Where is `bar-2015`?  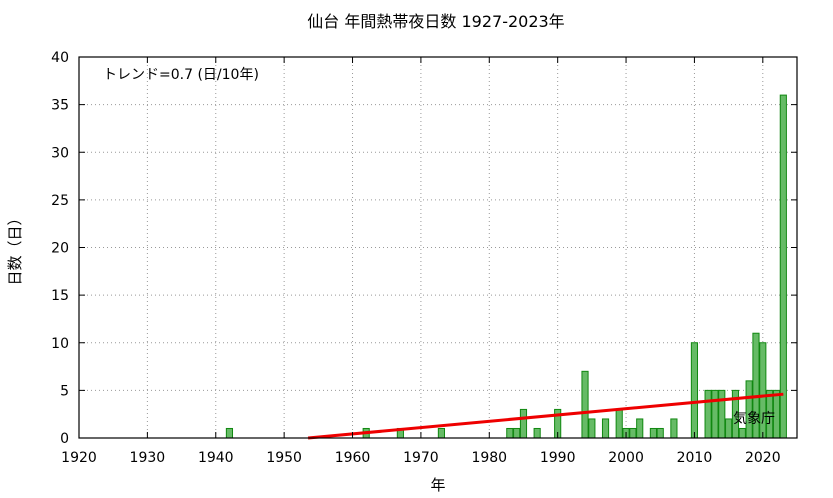 bar-2015 is located at coordinates (729, 428).